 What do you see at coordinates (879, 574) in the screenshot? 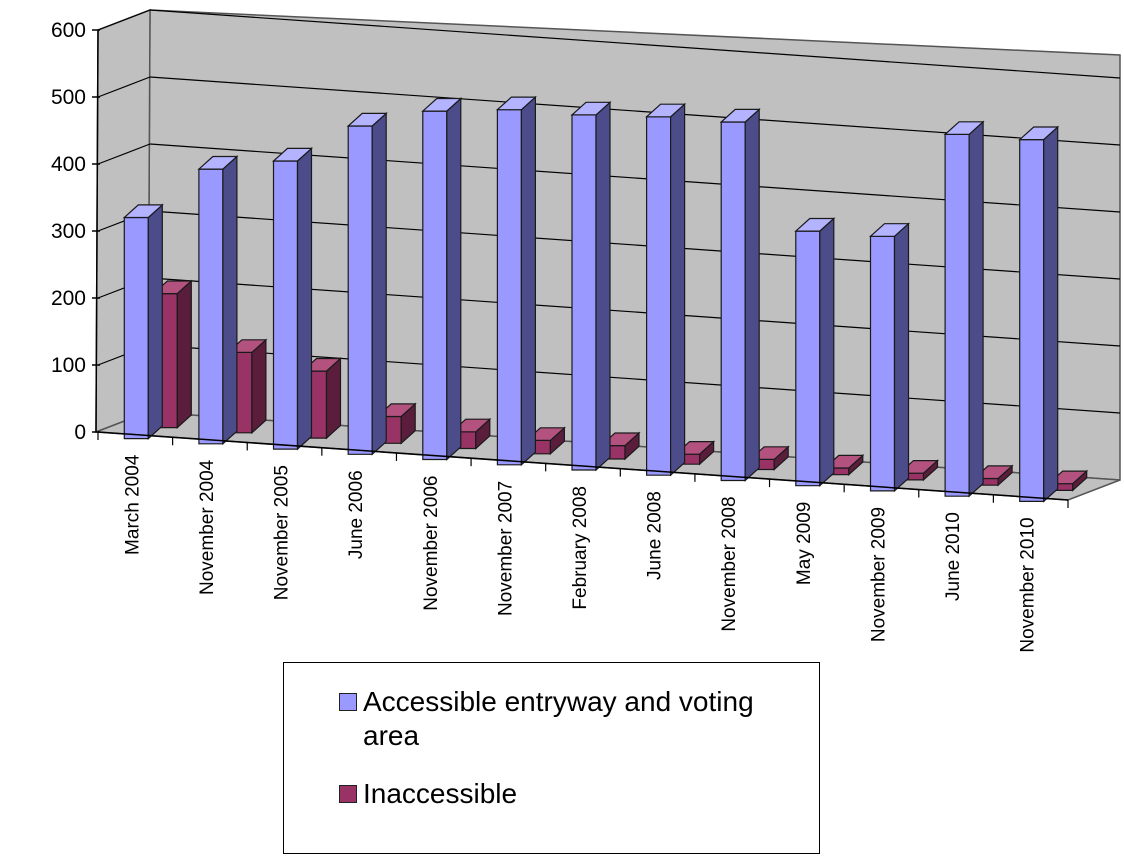
I see `x-tick-label: November 2009` at bounding box center [879, 574].